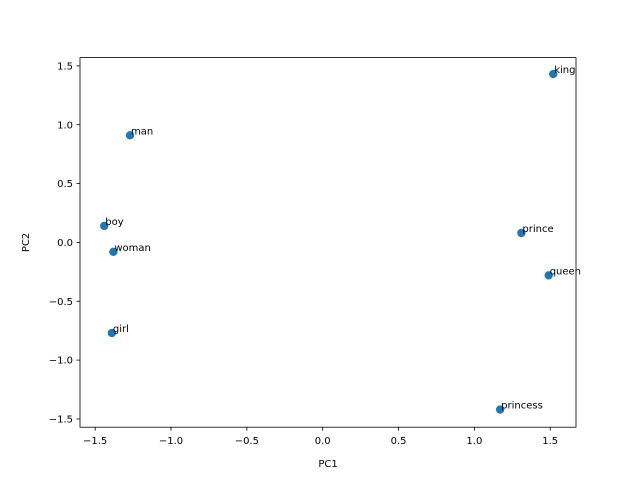 The width and height of the screenshot is (640, 480). Describe the element at coordinates (113, 252) in the screenshot. I see `point-woman` at that location.